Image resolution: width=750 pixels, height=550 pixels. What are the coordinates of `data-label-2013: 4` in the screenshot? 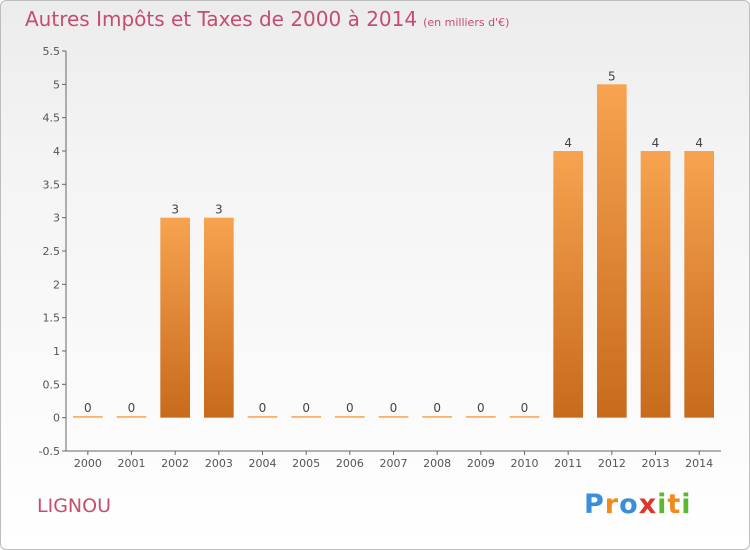 It's located at (656, 143).